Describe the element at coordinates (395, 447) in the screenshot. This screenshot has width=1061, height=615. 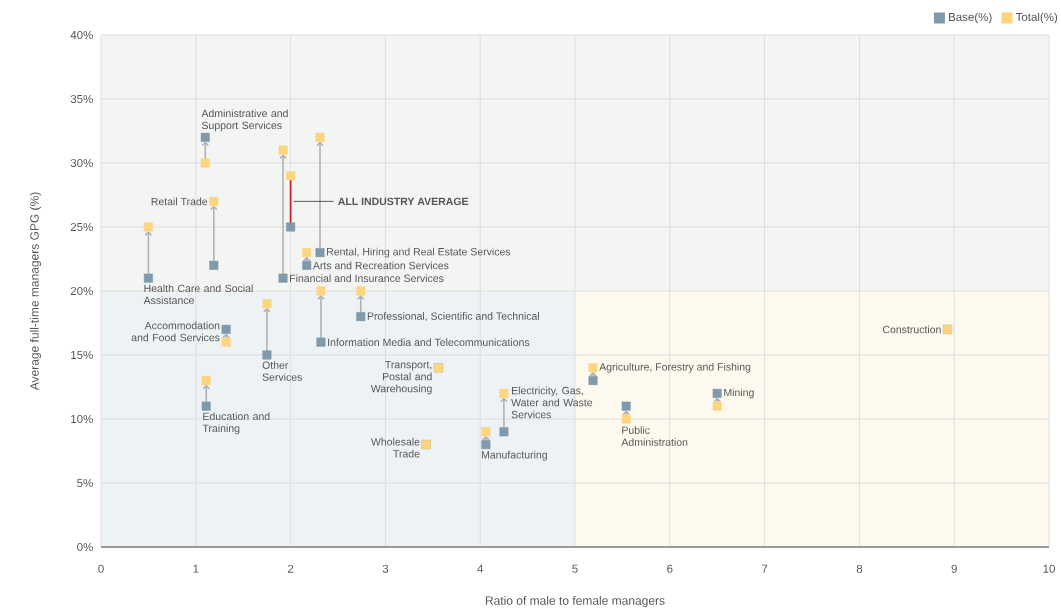
I see `annotation: Wholesale Trade` at that location.